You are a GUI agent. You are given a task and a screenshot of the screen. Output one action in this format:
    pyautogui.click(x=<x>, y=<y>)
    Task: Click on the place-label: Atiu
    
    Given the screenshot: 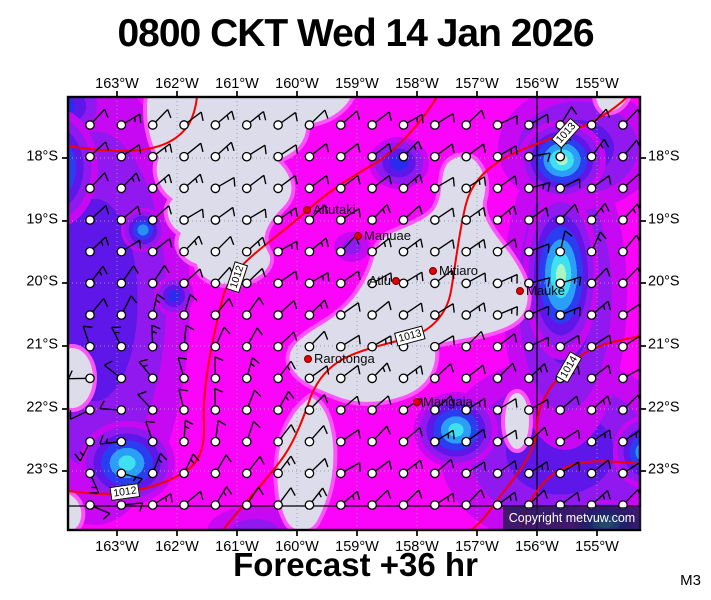 What is the action you would take?
    pyautogui.click(x=379, y=281)
    